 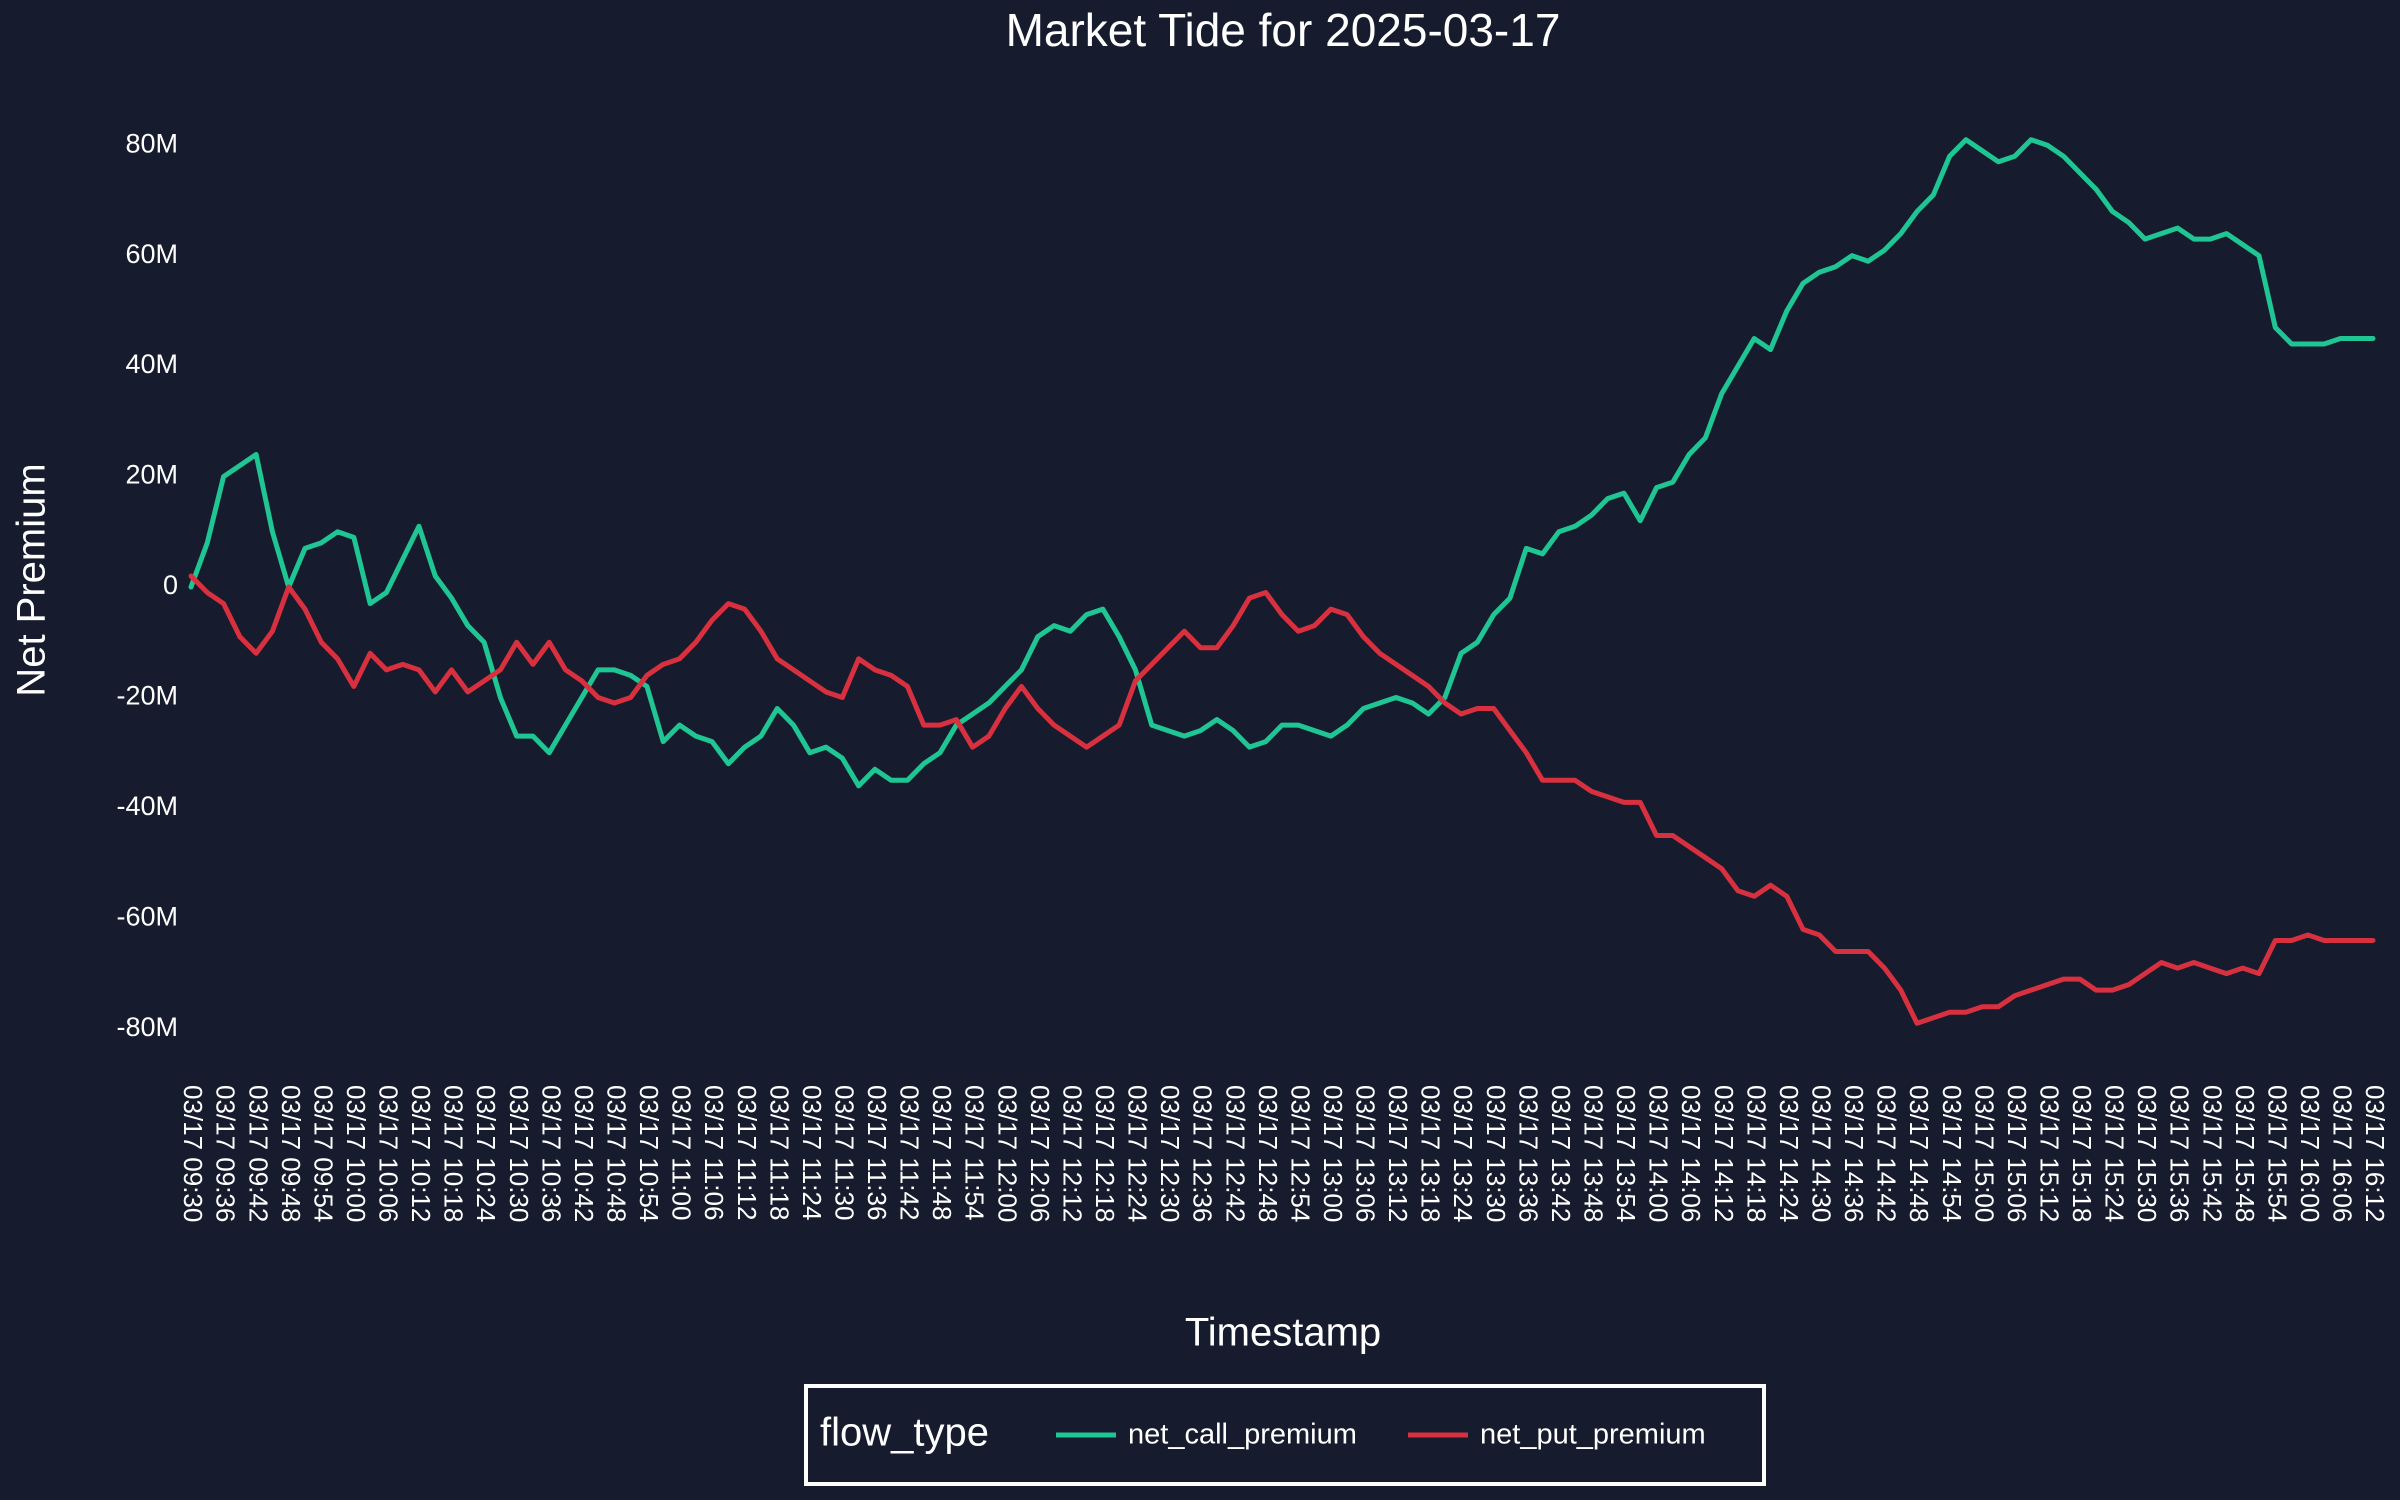 I want to click on x-tick-label: 03/17 12:24, so click(x=1138, y=1153).